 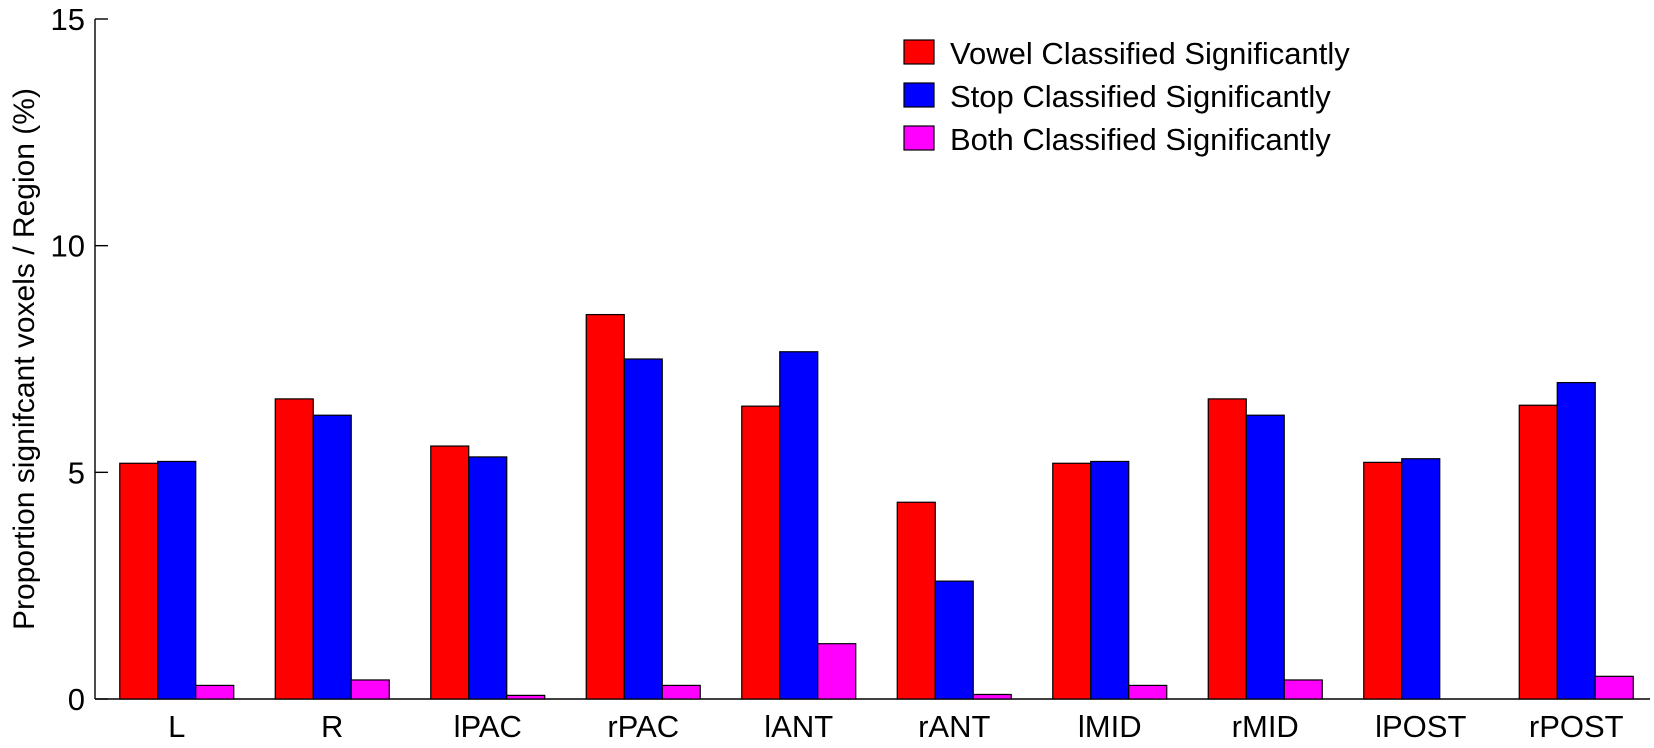 What do you see at coordinates (76, 699) in the screenshot?
I see `y-tick-label: 0` at bounding box center [76, 699].